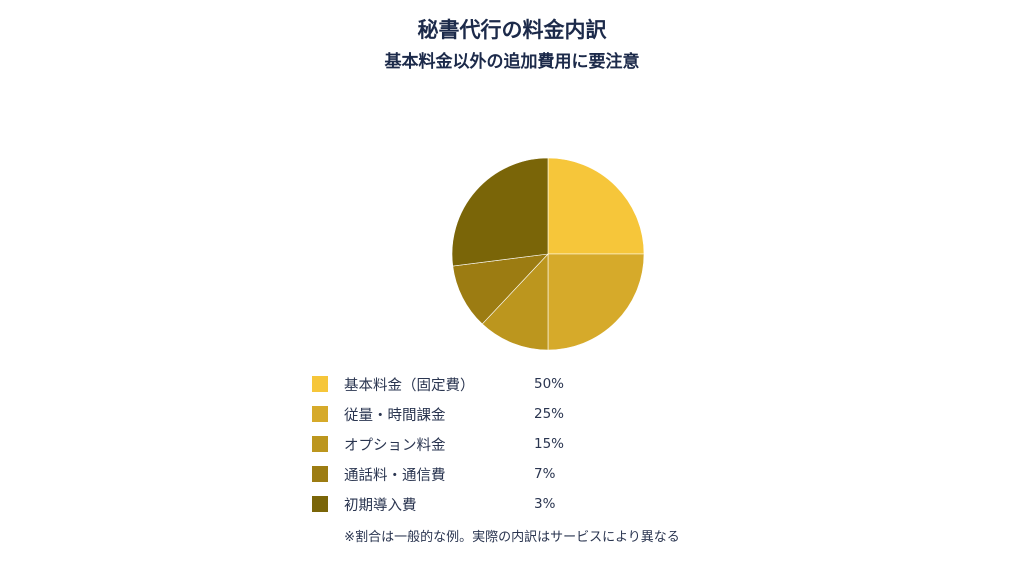  I want to click on legend-item: 基本料金（固定費） 50%, so click(462, 384).